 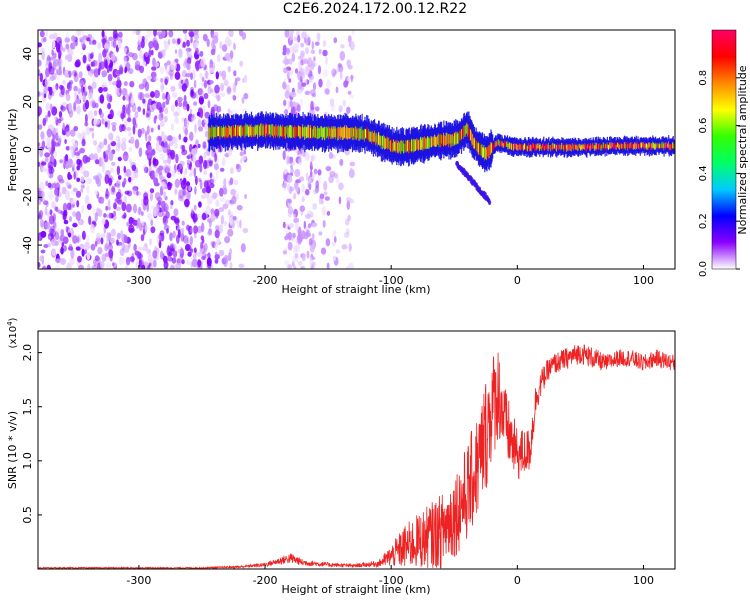 What do you see at coordinates (265, 280) in the screenshot?
I see `spectrogram-x-tick-label: -200` at bounding box center [265, 280].